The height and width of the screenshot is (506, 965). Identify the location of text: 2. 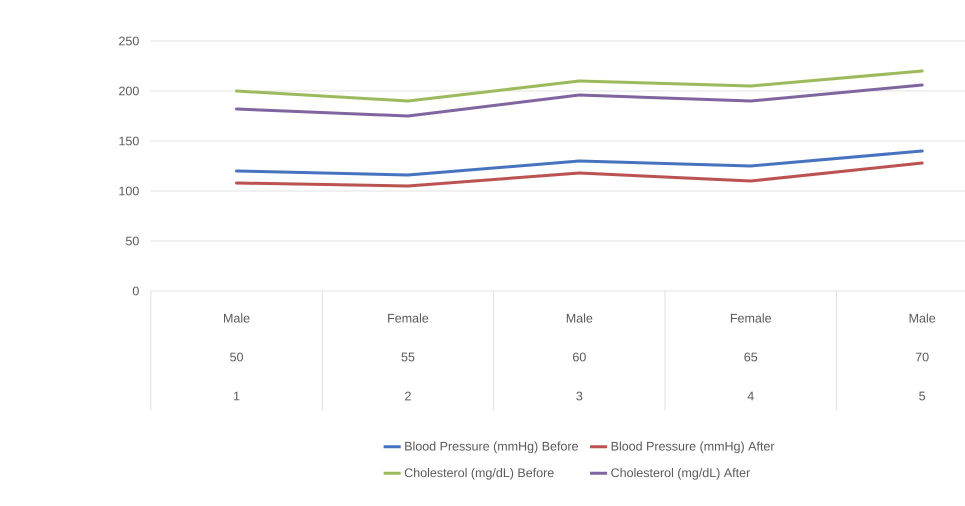
(408, 396).